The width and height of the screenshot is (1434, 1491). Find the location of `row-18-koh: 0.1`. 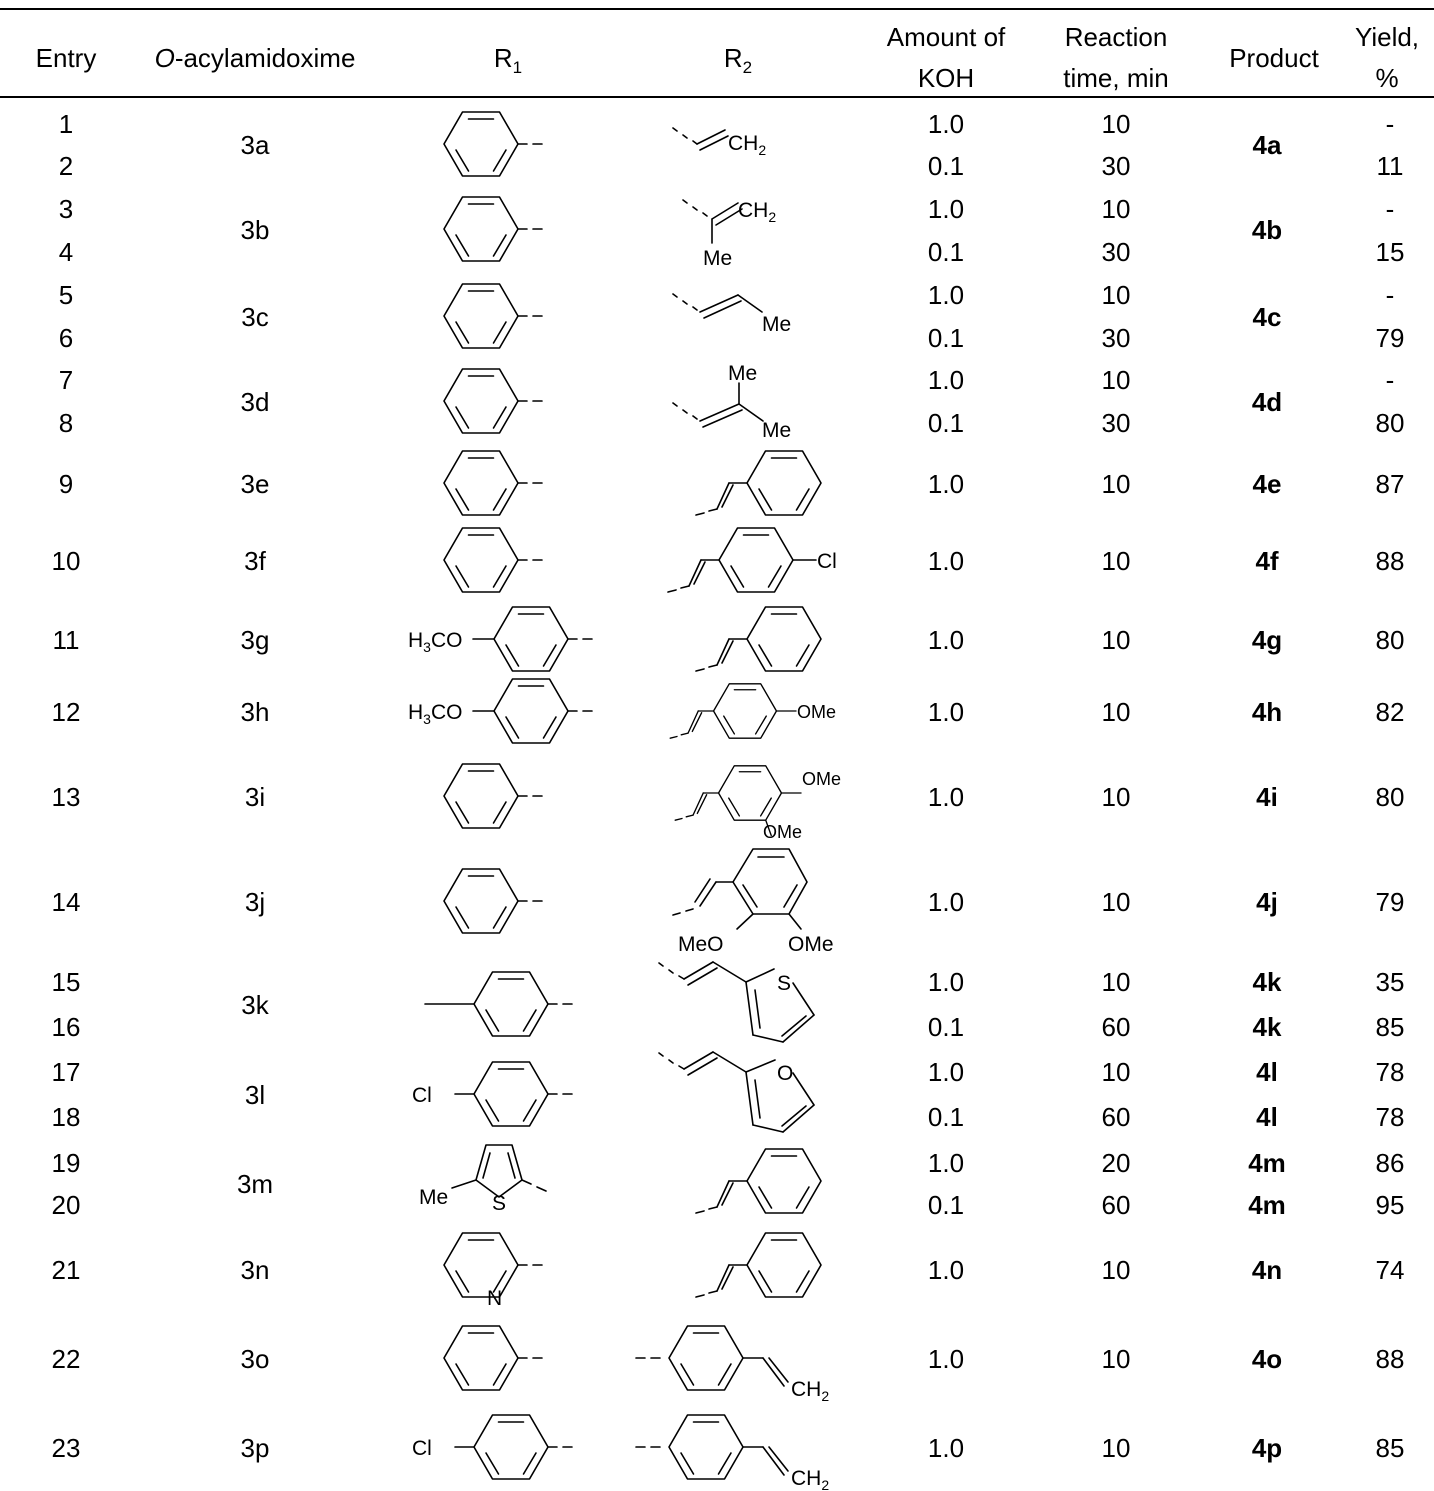

row-18-koh: 0.1 is located at coordinates (946, 1117).